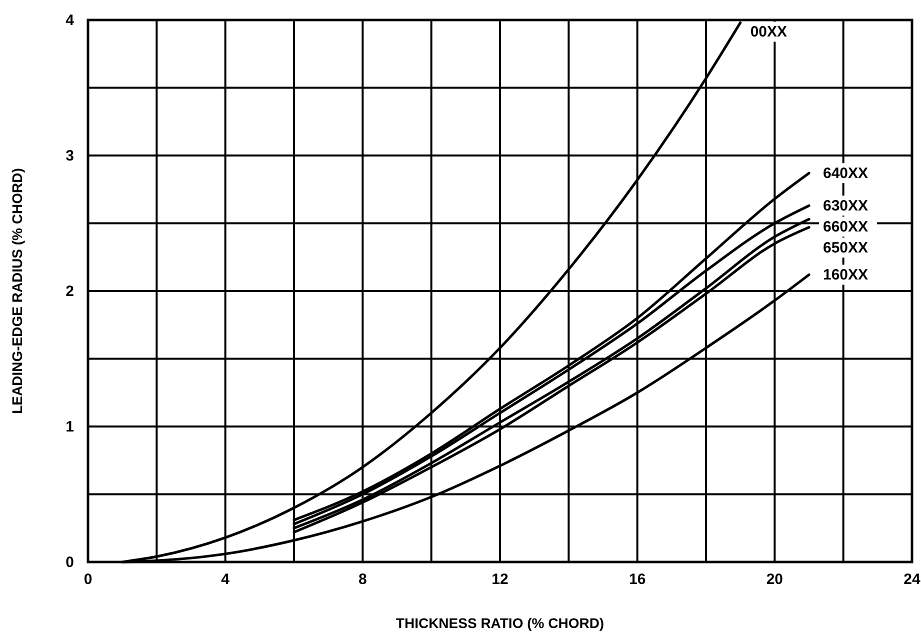 This screenshot has width=921, height=643. What do you see at coordinates (912, 579) in the screenshot?
I see `x-tick-label: 24` at bounding box center [912, 579].